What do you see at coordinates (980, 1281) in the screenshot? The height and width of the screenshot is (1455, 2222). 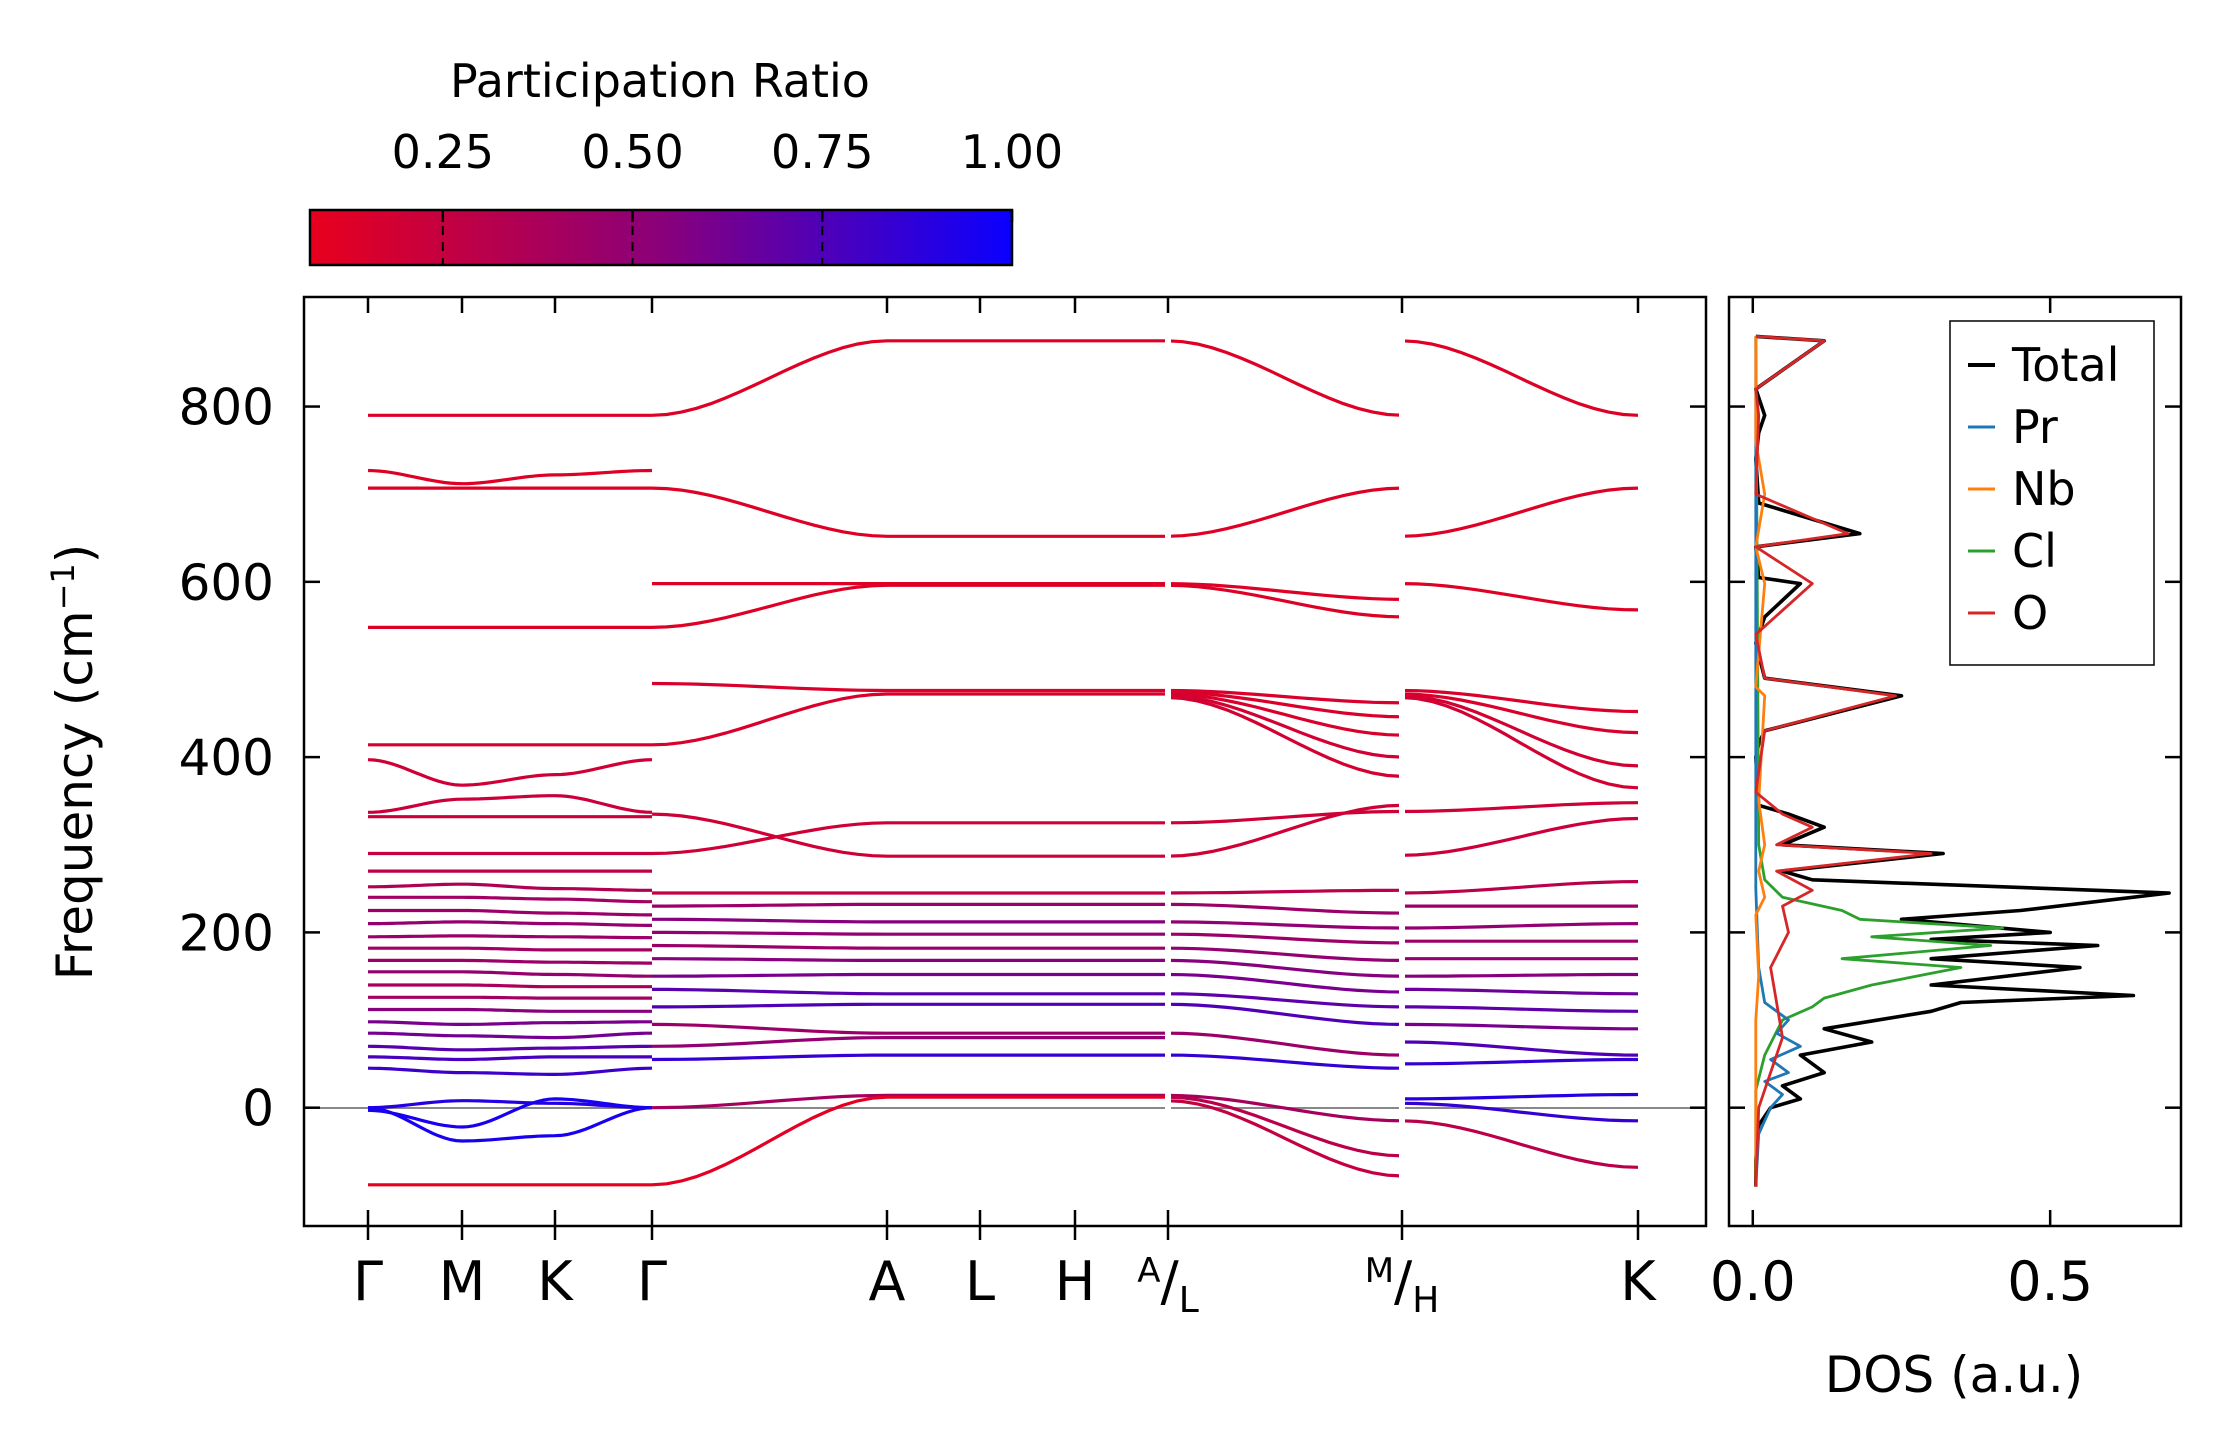 I see `x-label-l: L` at bounding box center [980, 1281].